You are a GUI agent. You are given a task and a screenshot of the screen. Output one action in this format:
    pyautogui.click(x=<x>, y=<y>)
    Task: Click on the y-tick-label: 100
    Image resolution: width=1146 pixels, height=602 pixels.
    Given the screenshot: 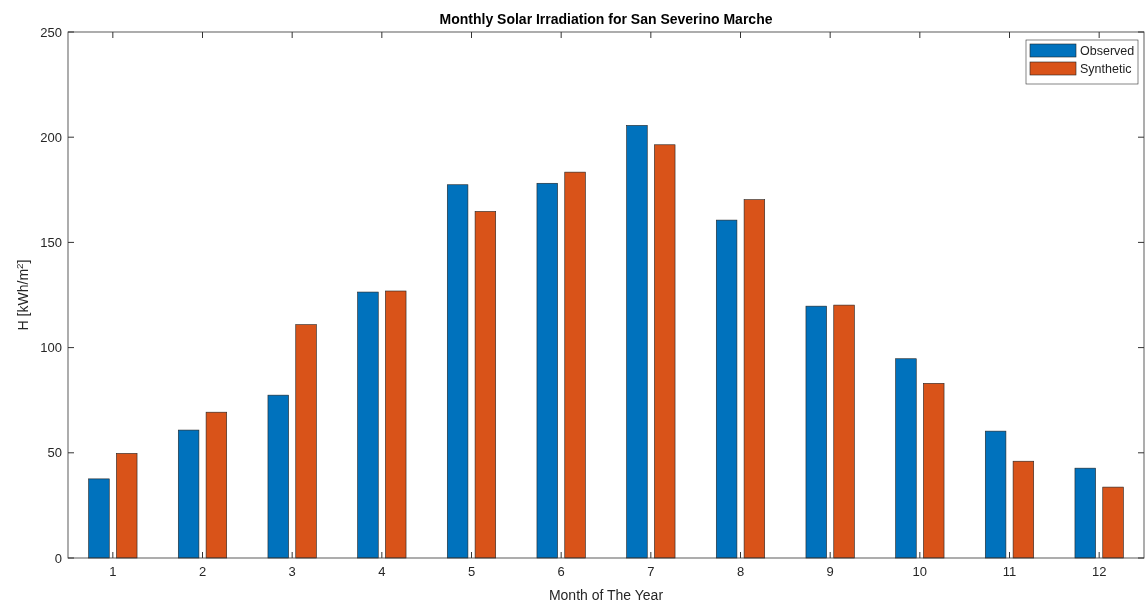 What is the action you would take?
    pyautogui.click(x=51, y=348)
    